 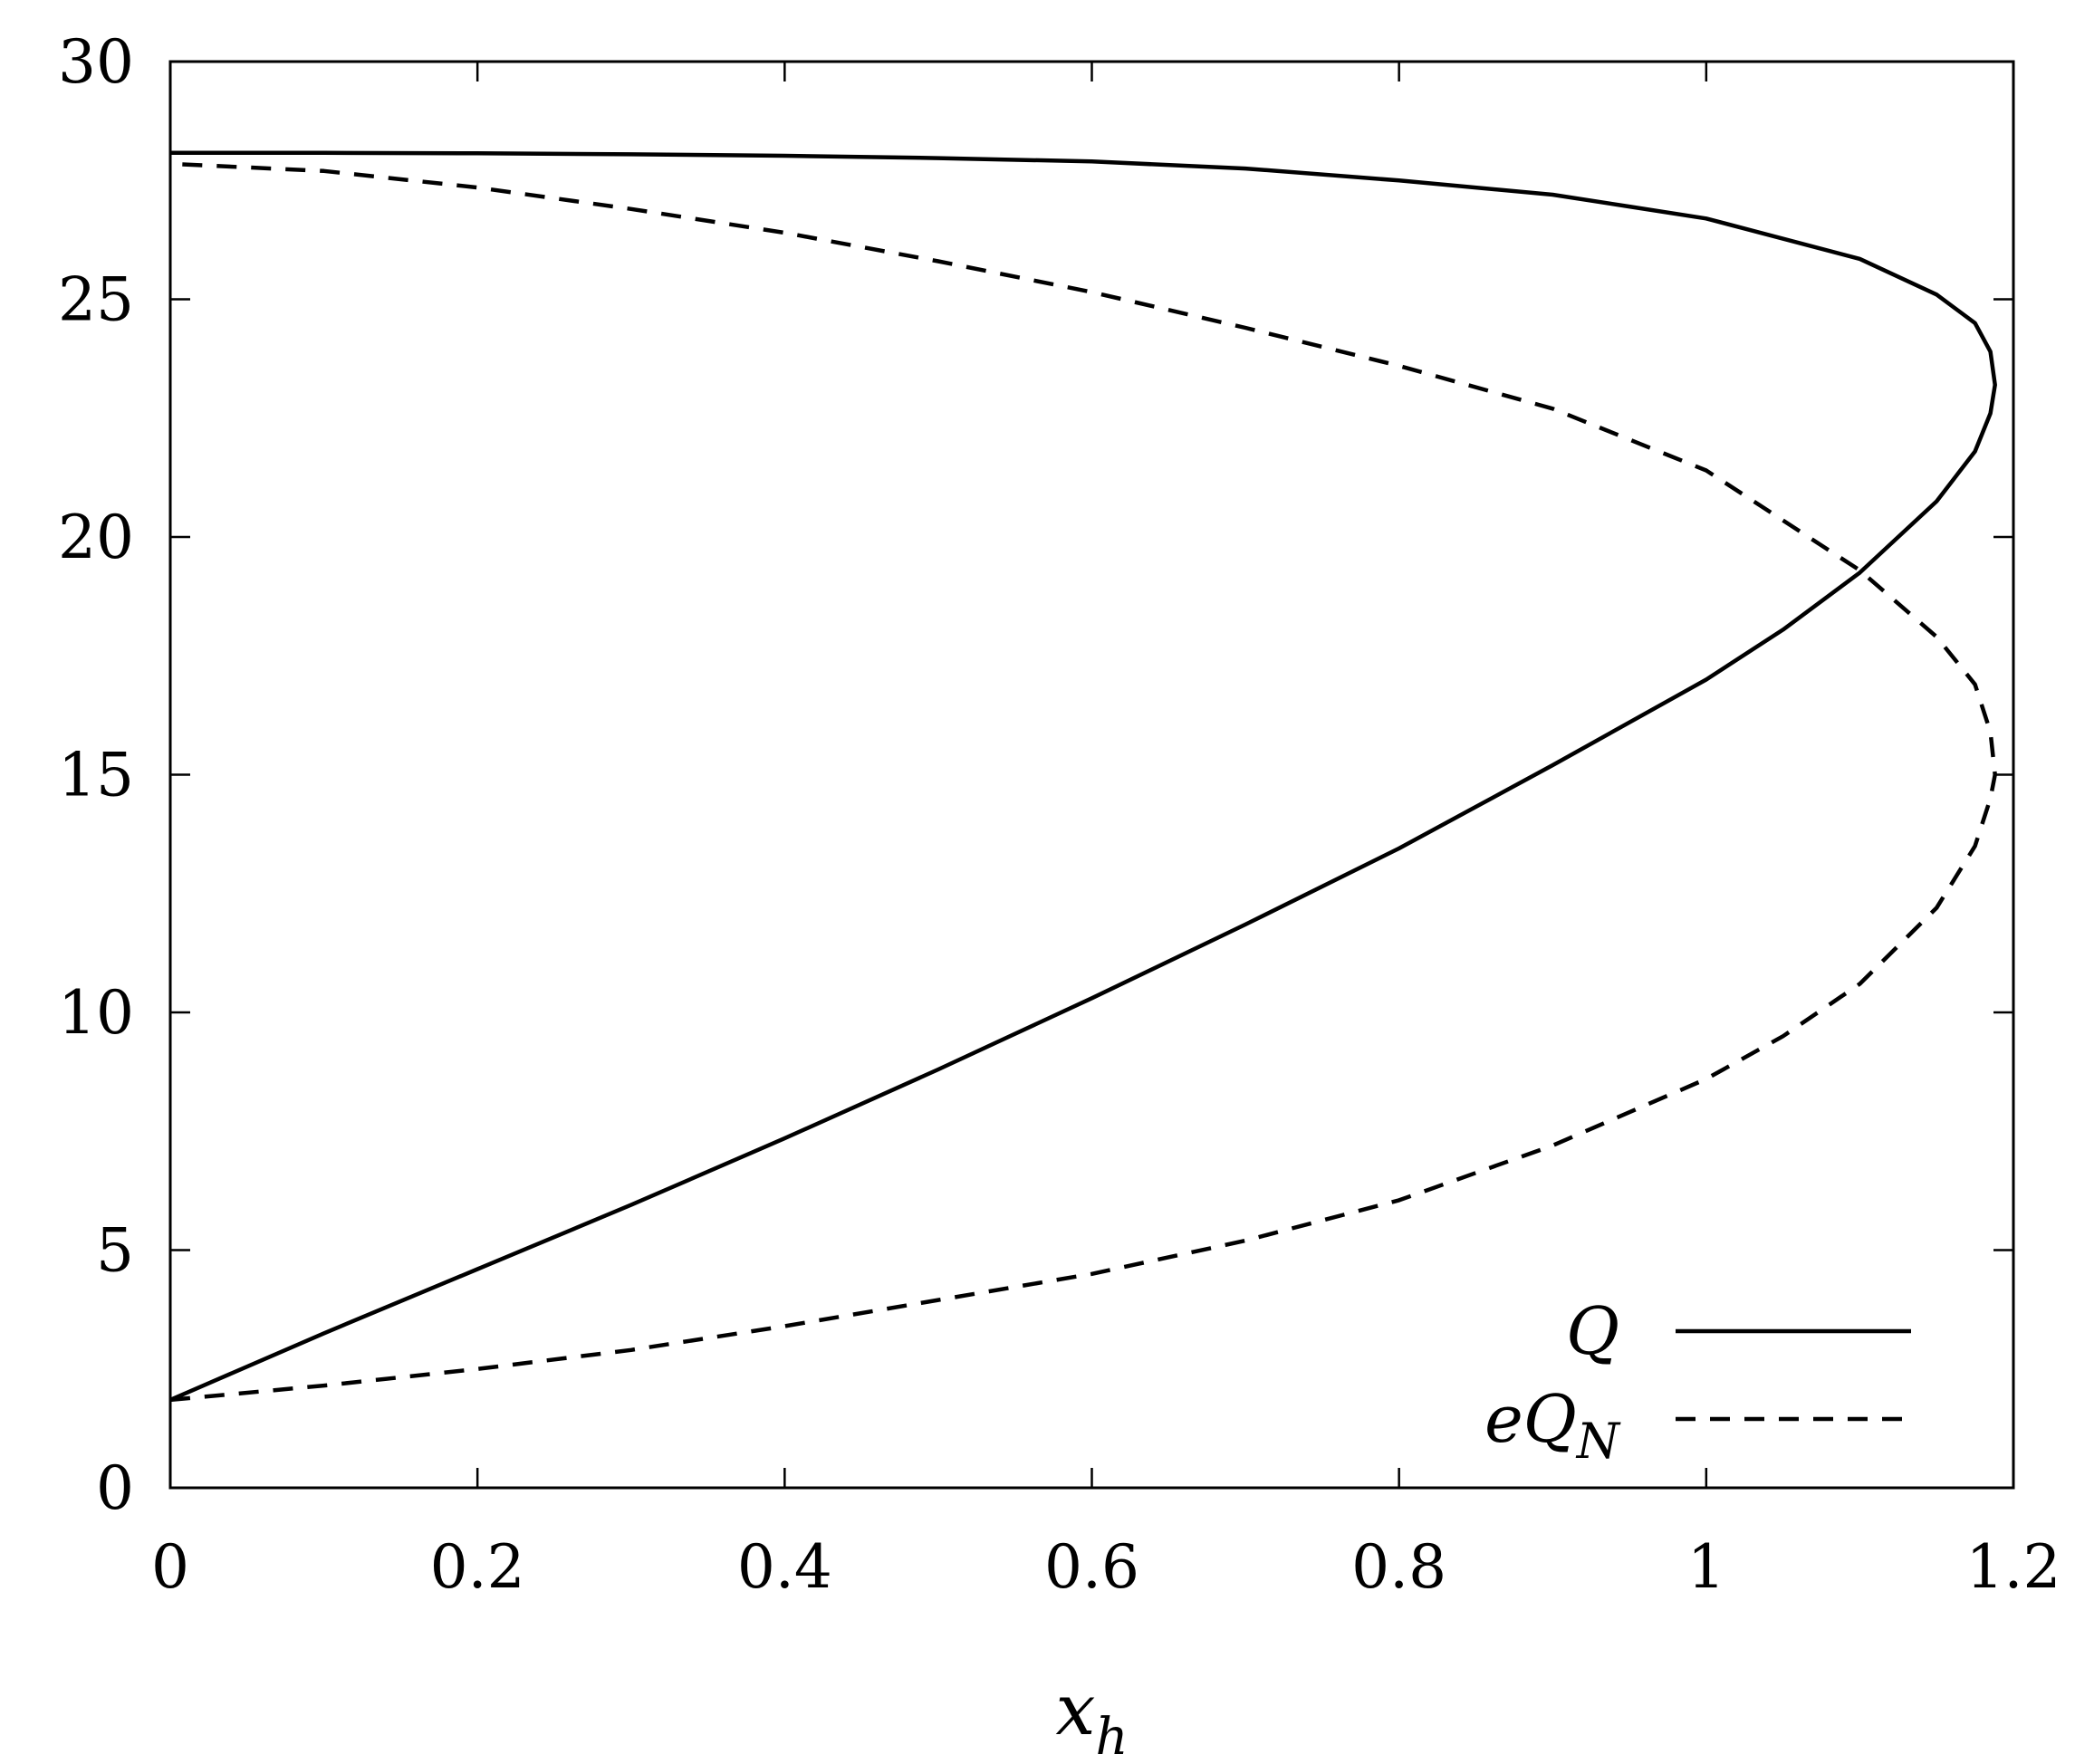 I want to click on x-tick-label: 1.2, so click(x=2013, y=1567).